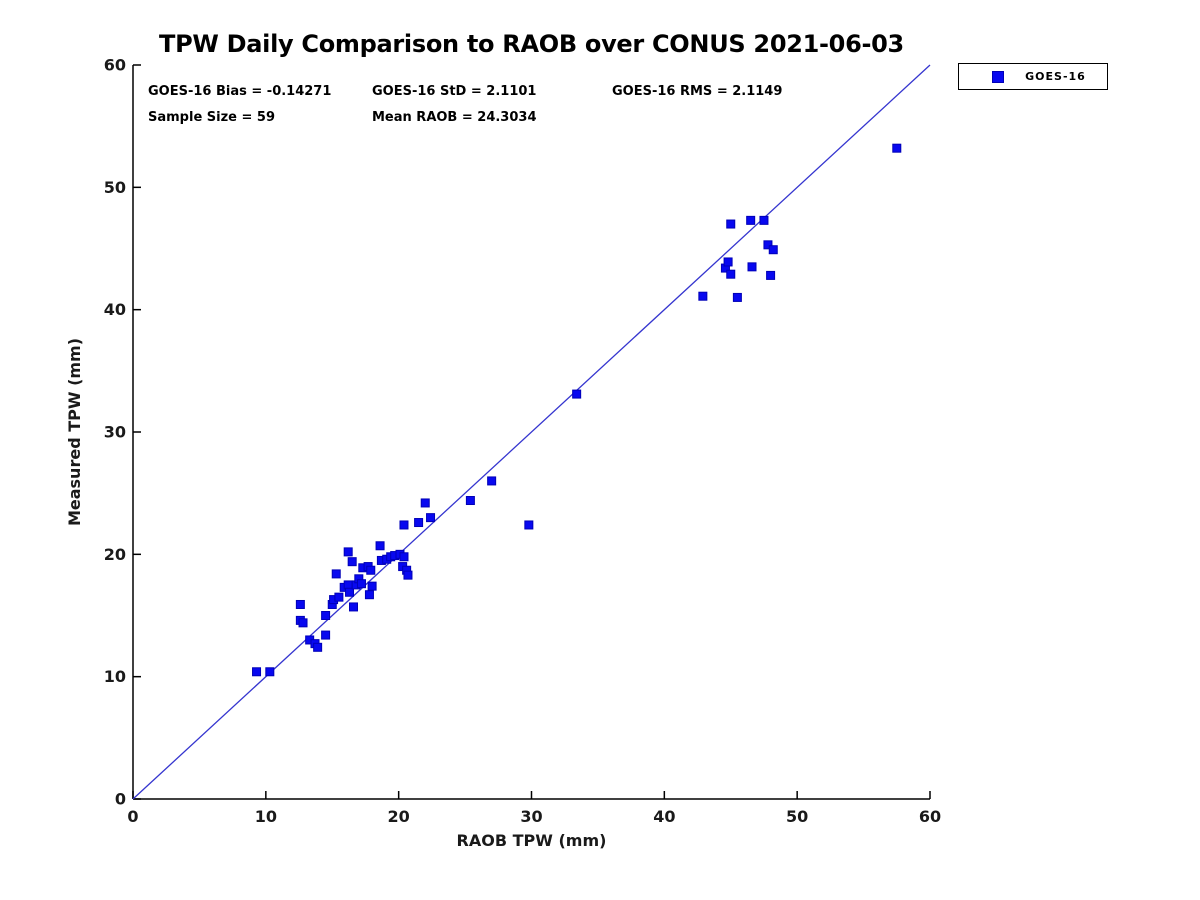 The height and width of the screenshot is (900, 1200). Describe the element at coordinates (797, 816) in the screenshot. I see `x-axis-tick-label: 50` at that location.